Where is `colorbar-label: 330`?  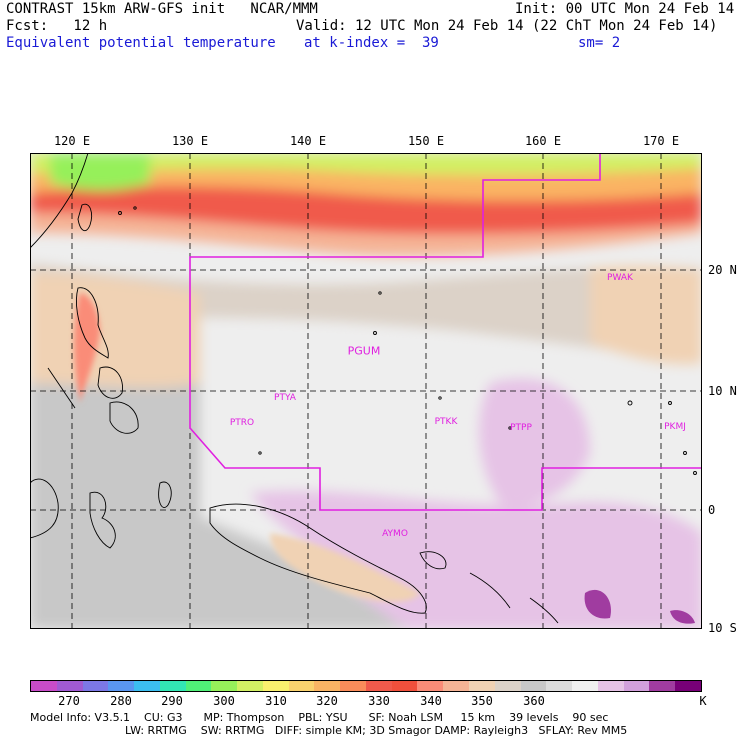
colorbar-label: 330 is located at coordinates (379, 701).